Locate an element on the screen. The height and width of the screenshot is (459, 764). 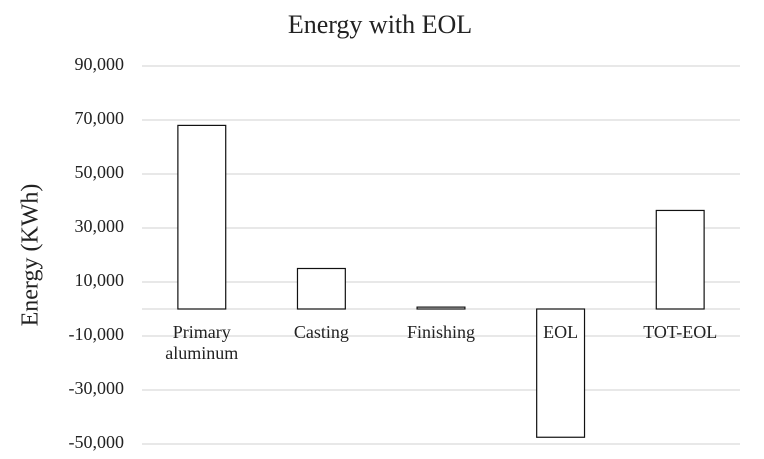
y-axis-label: Energy (KWh) is located at coordinates (31, 255).